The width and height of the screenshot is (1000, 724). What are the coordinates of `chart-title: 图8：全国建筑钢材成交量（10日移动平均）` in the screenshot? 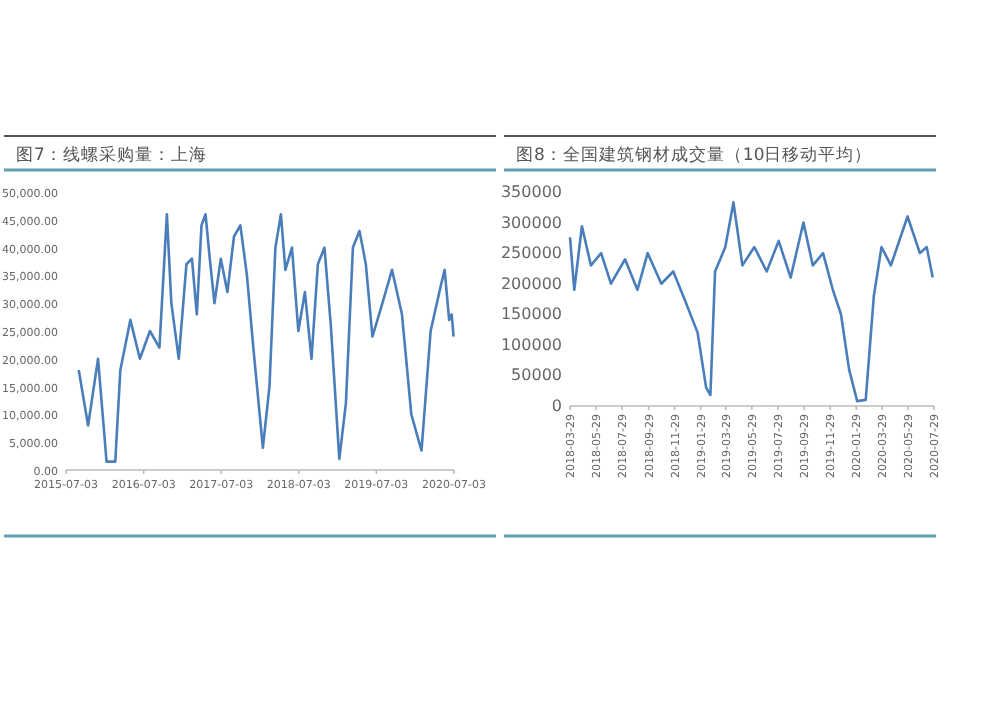 It's located at (694, 155).